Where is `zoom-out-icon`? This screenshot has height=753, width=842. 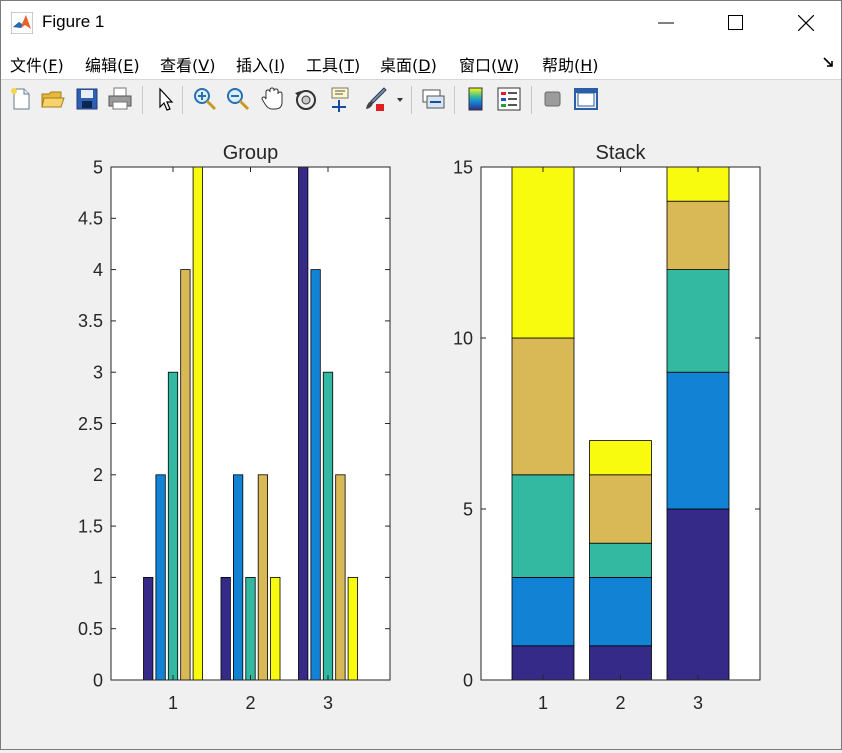
zoom-out-icon is located at coordinates (238, 99).